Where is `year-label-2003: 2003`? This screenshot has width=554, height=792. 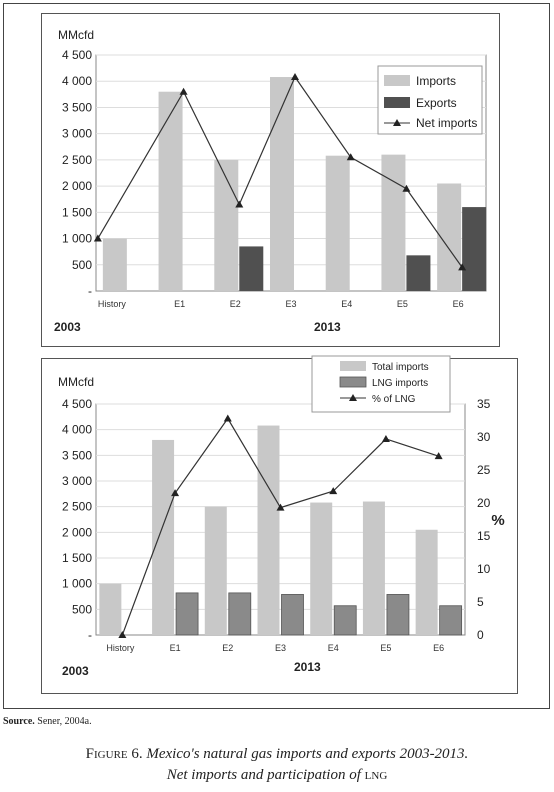
year-label-2003: 2003 is located at coordinates (75, 671).